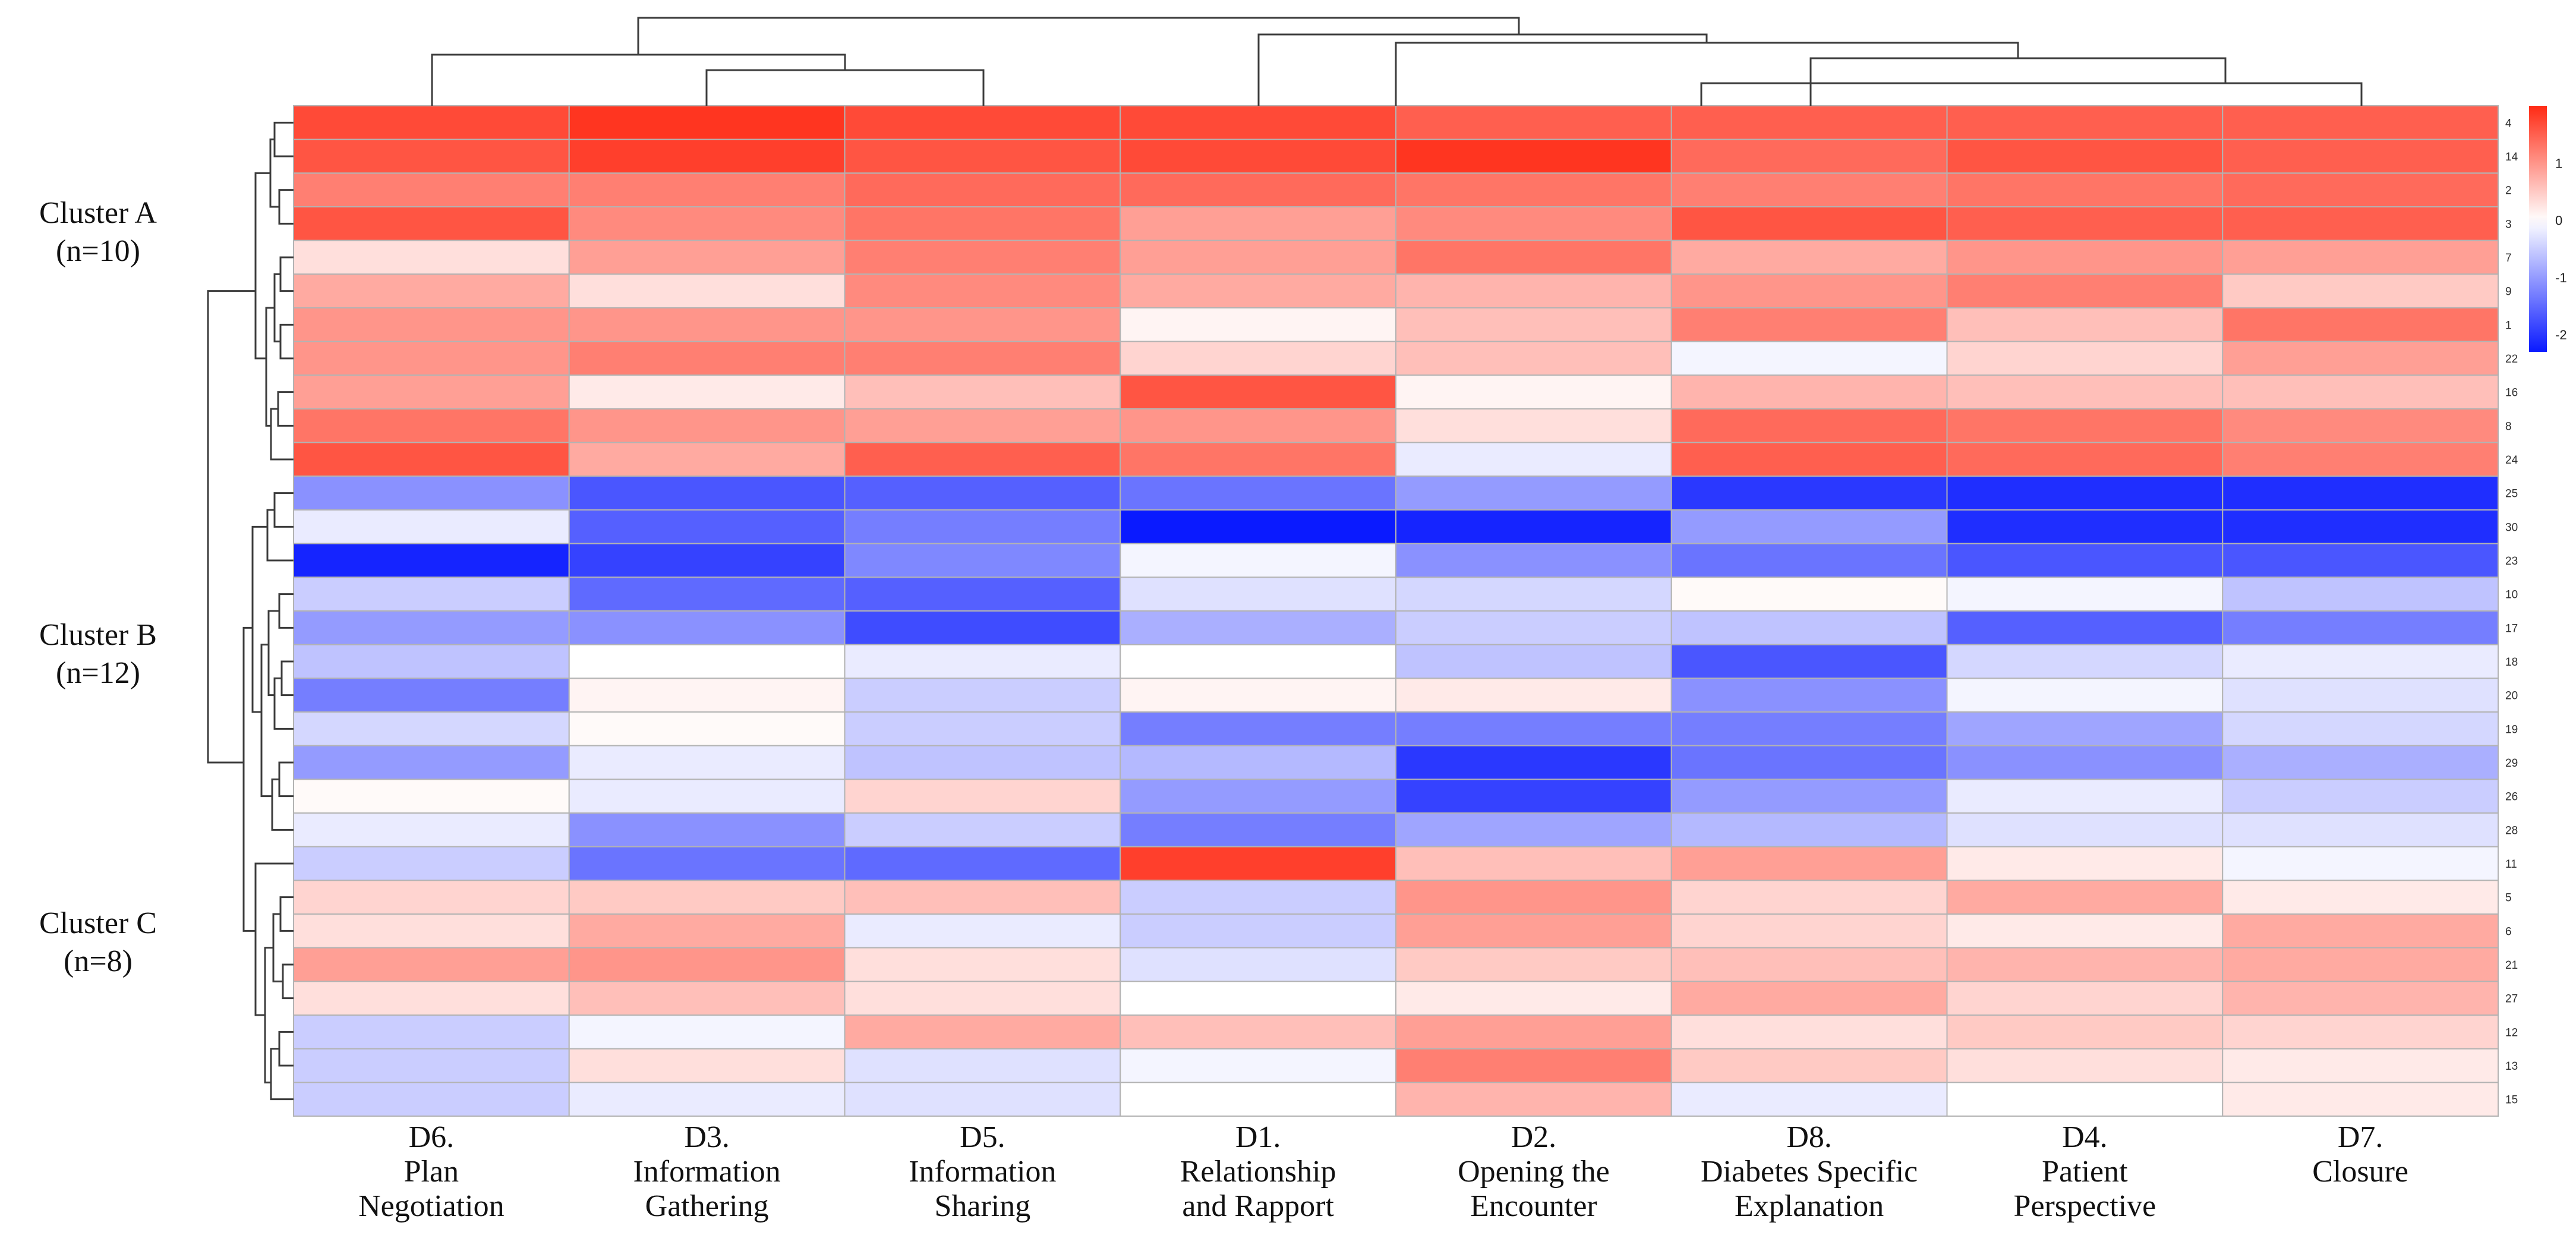 The width and height of the screenshot is (2576, 1254). Describe the element at coordinates (2559, 221) in the screenshot. I see `legend-tick-label: 0` at that location.